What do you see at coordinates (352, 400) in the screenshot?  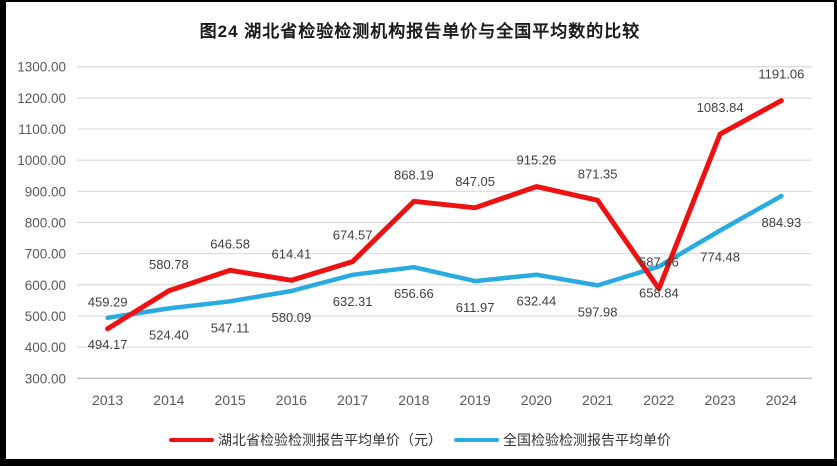 I see `x-tick-label: 2017` at bounding box center [352, 400].